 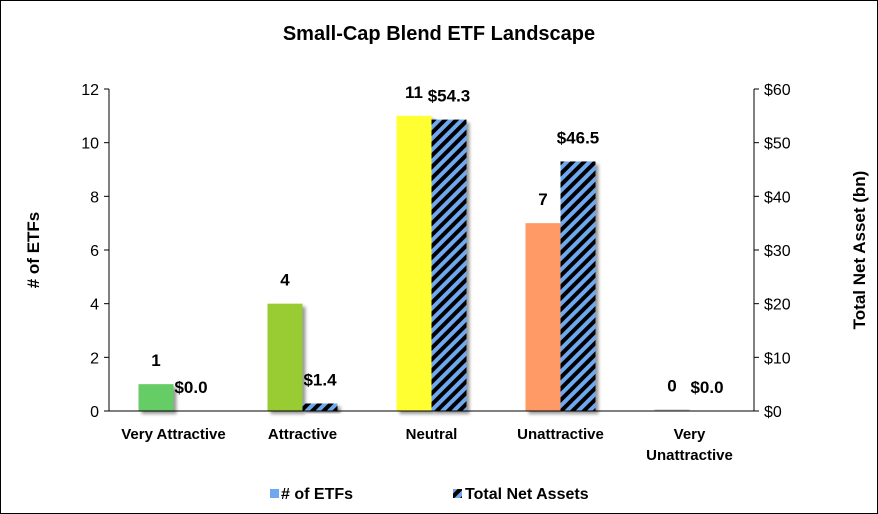 What do you see at coordinates (777, 144) in the screenshot?
I see `right-tick-label: $50` at bounding box center [777, 144].